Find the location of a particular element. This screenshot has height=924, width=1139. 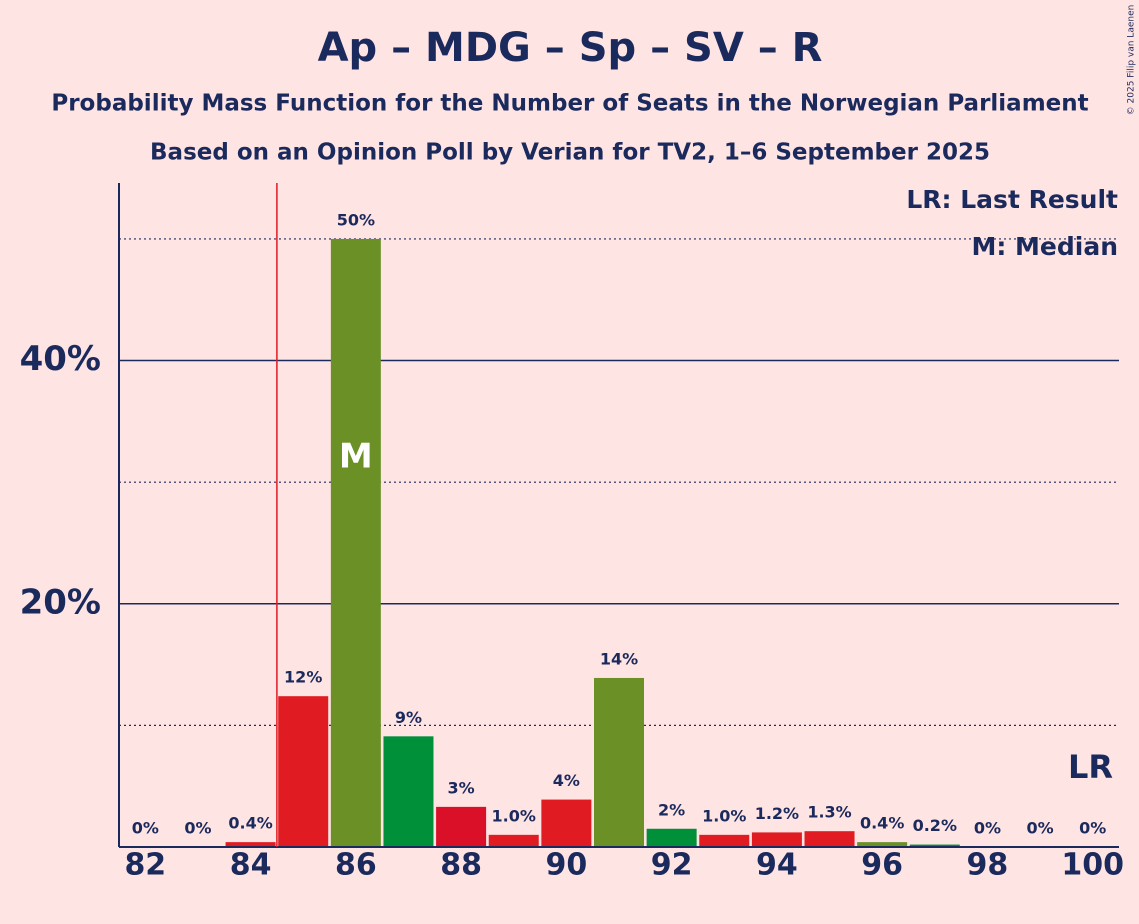

value-label: 3% is located at coordinates (461, 787).